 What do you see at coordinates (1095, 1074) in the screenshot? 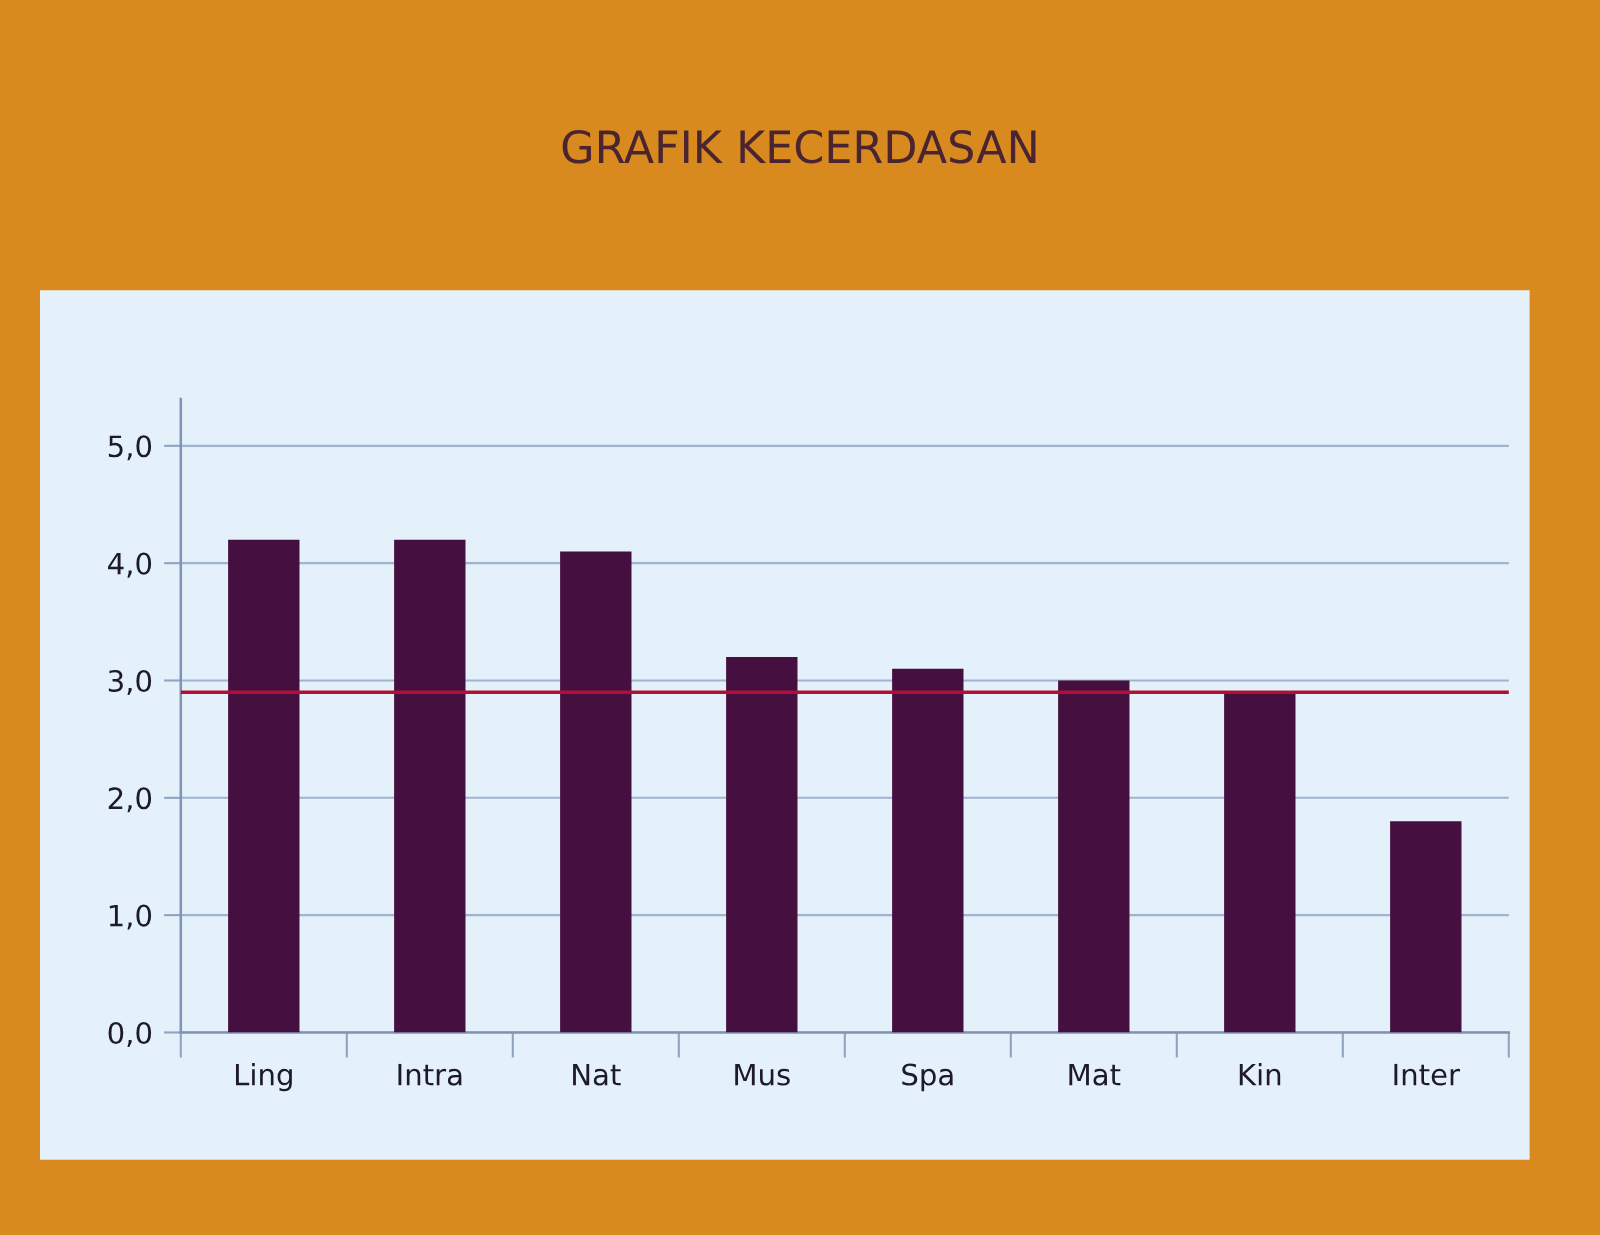
I see `x-tick-label: Mat` at bounding box center [1095, 1074].